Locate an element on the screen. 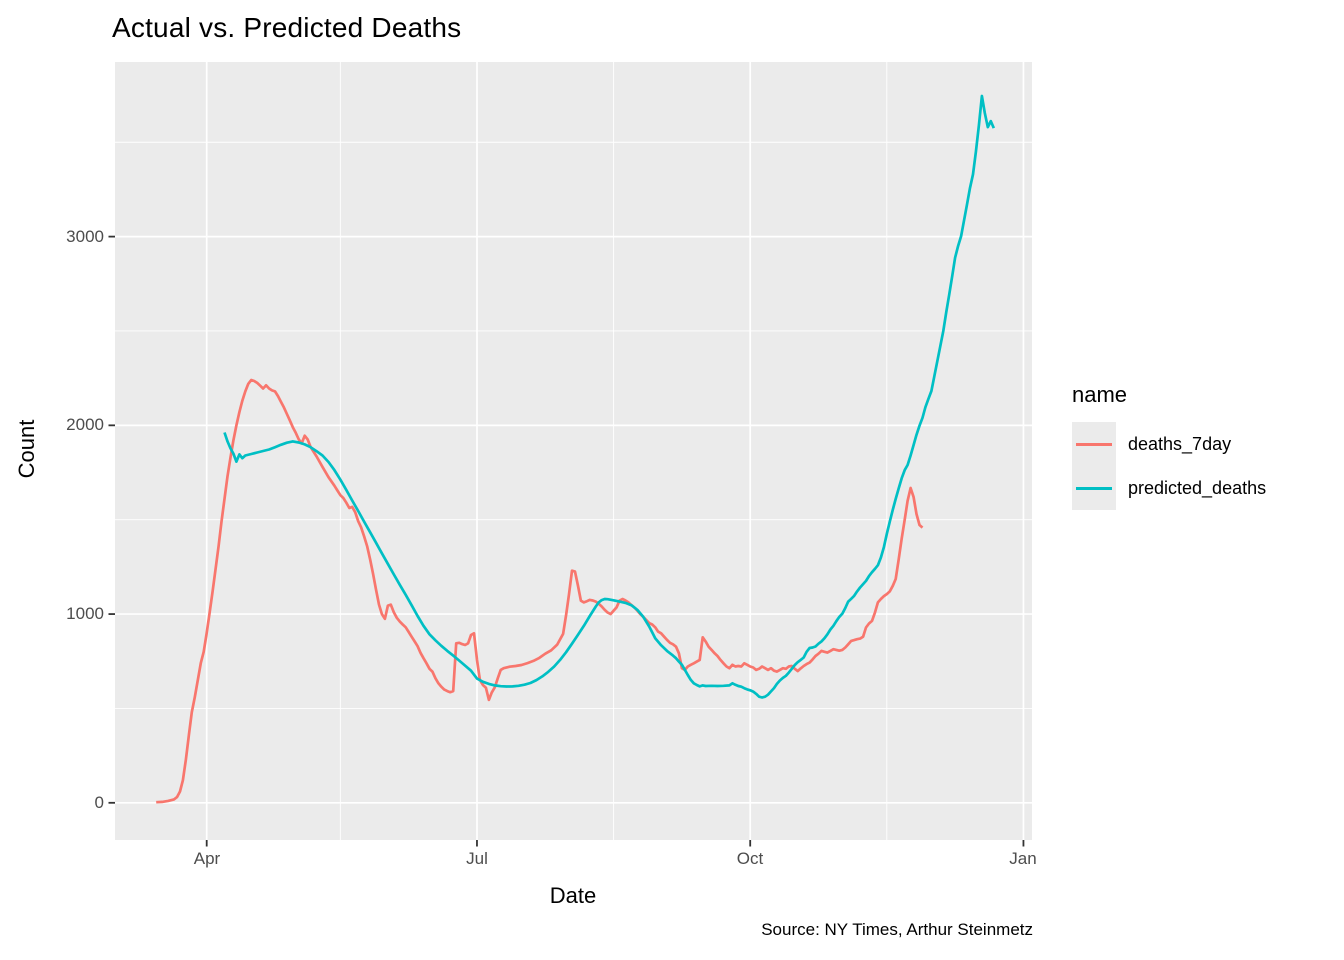 Image resolution: width=1344 pixels, height=960 pixels. x-tick-label-jan: Jan is located at coordinates (1023, 858).